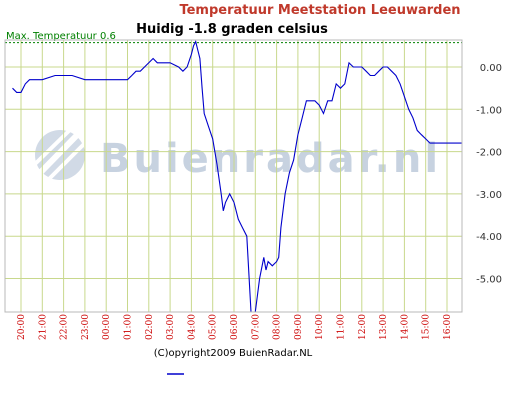 This screenshot has width=512, height=400. Describe the element at coordinates (214, 327) in the screenshot. I see `x-tick-label: 05:00` at that location.